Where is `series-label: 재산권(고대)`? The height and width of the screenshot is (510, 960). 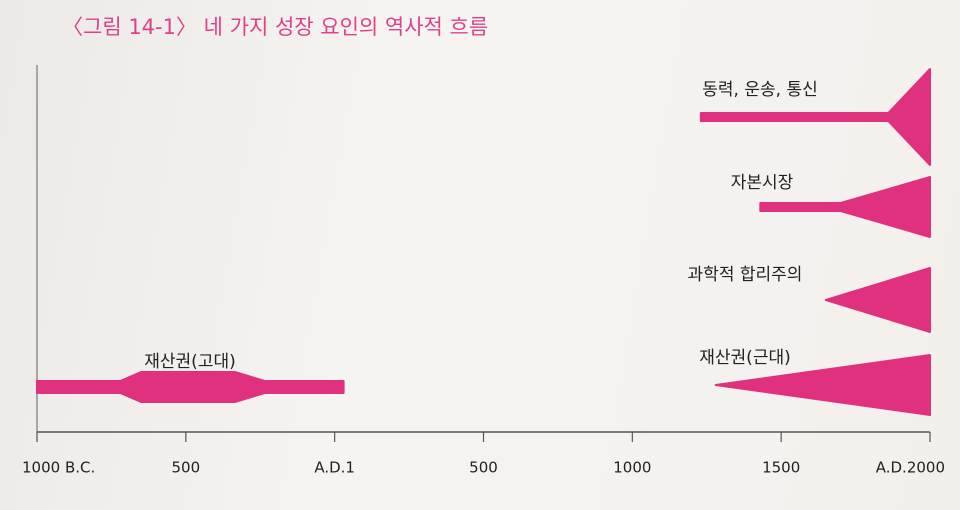 series-label: 재산권(고대) is located at coordinates (189, 362).